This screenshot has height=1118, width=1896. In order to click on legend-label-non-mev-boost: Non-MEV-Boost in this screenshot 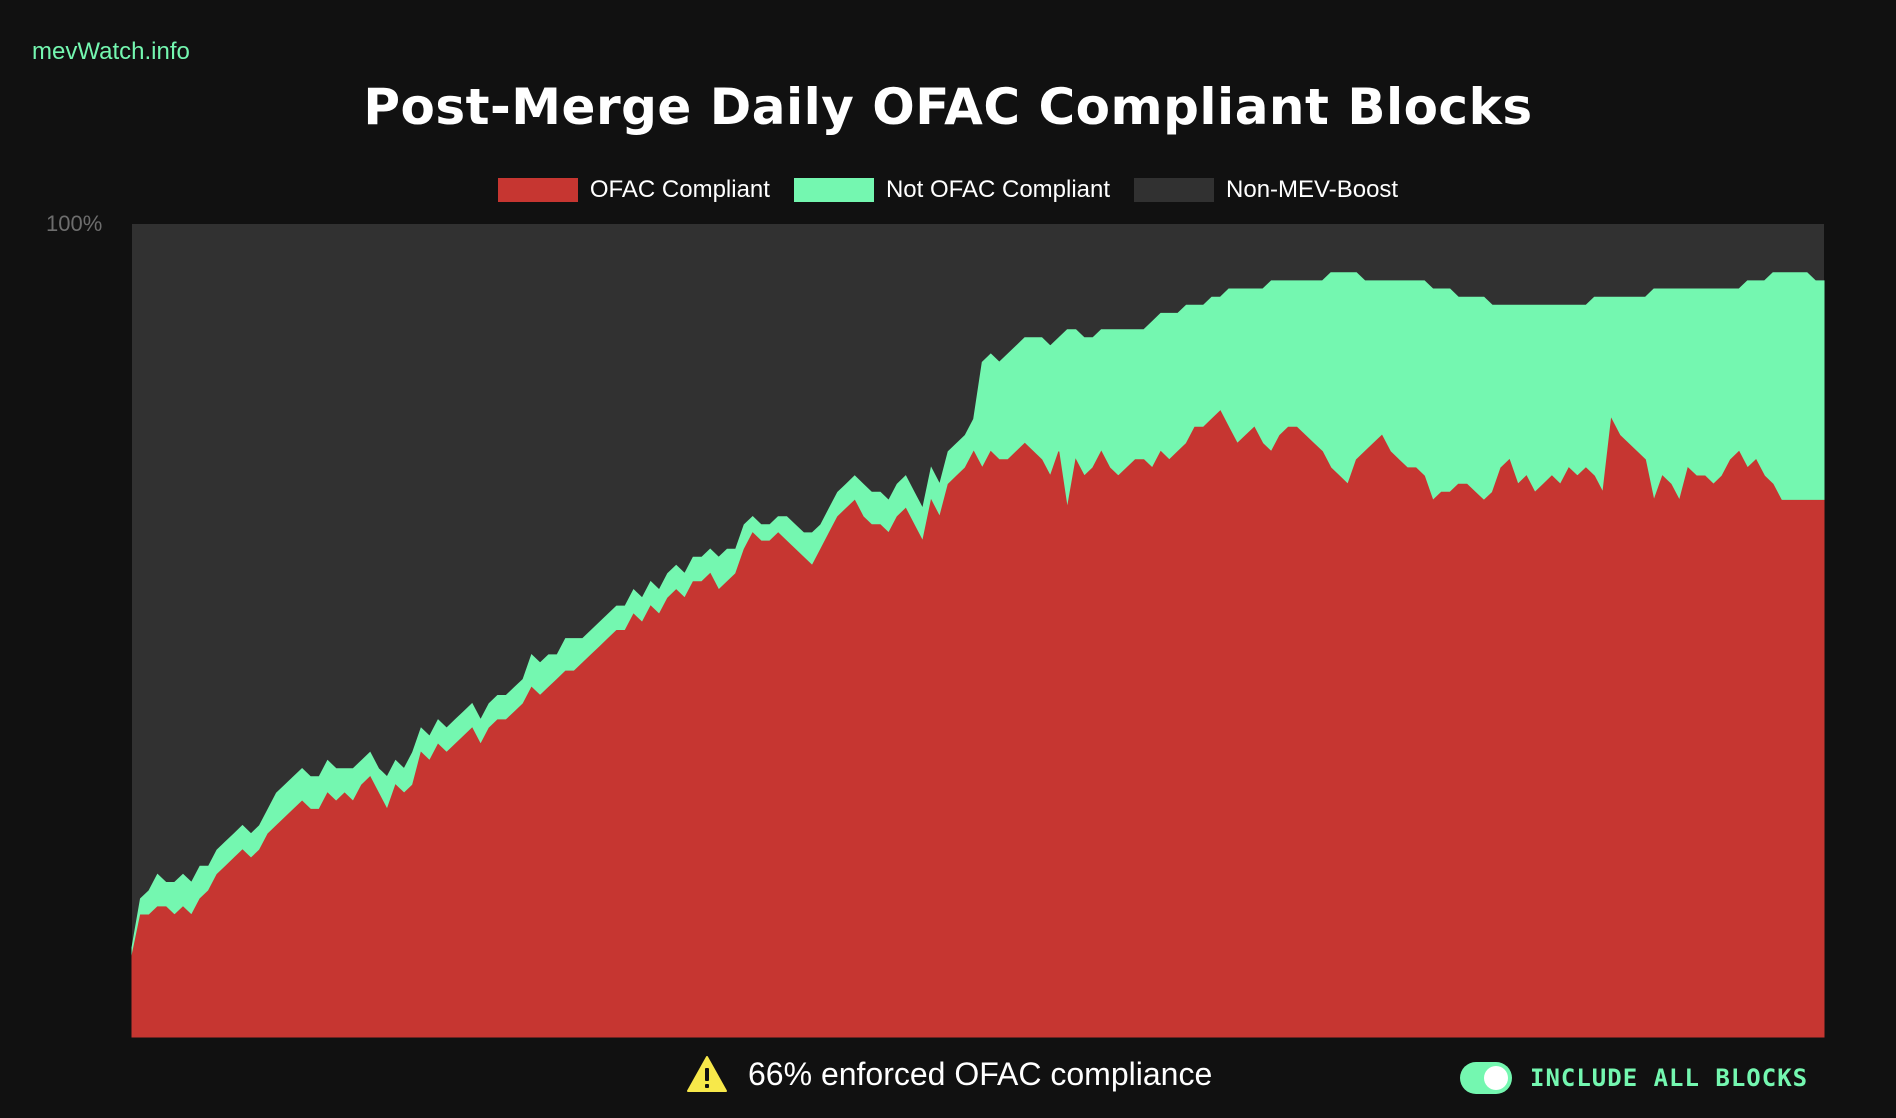, I will do `click(1312, 189)`.